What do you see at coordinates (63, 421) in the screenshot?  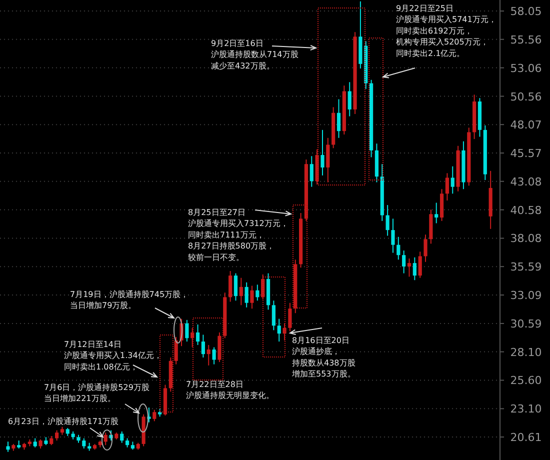 I see `annotation: 6月23日，沪股通持股171万股` at bounding box center [63, 421].